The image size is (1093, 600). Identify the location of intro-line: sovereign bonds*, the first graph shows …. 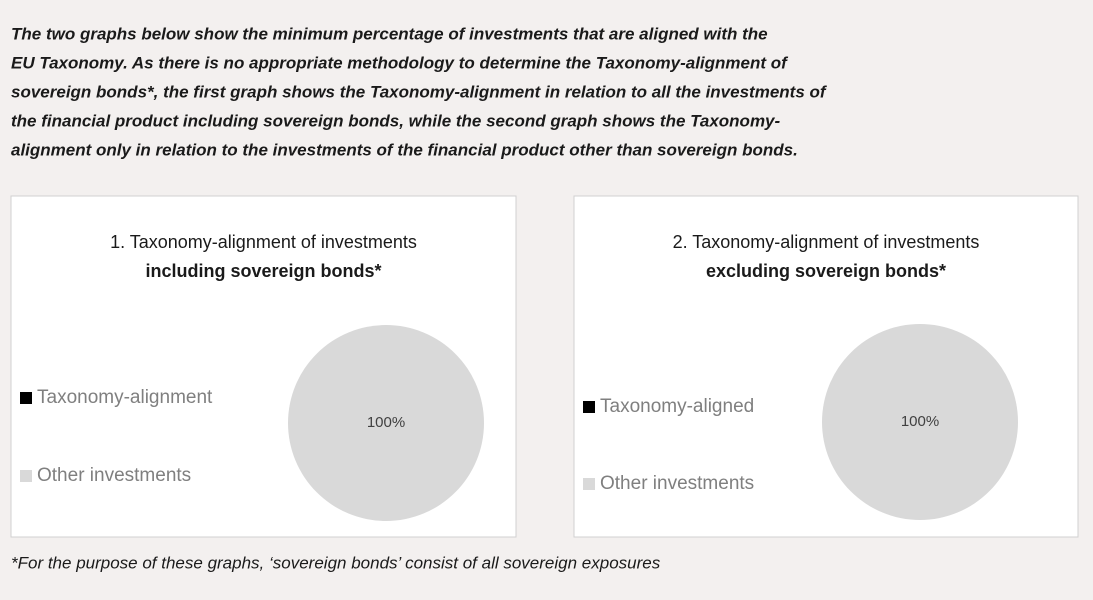
(419, 91).